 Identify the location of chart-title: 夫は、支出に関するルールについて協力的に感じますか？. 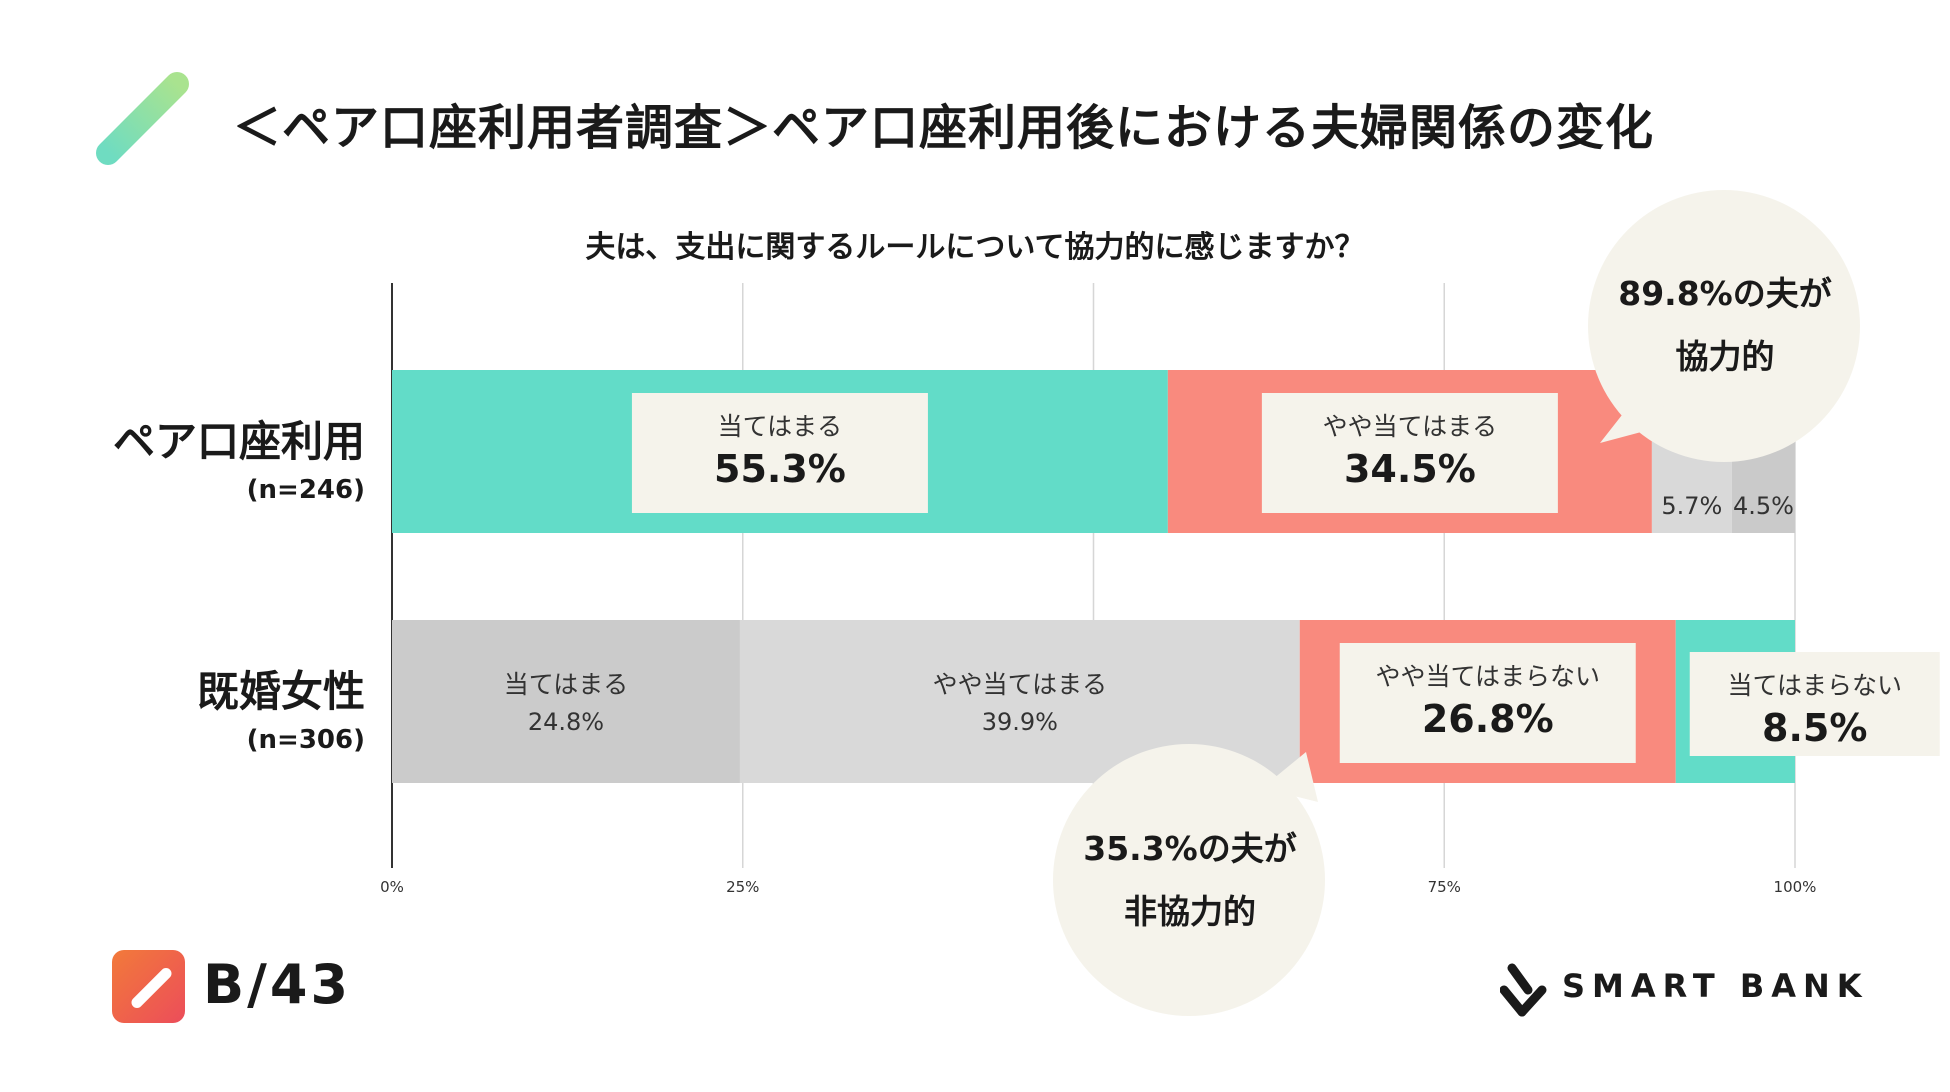
(975, 247).